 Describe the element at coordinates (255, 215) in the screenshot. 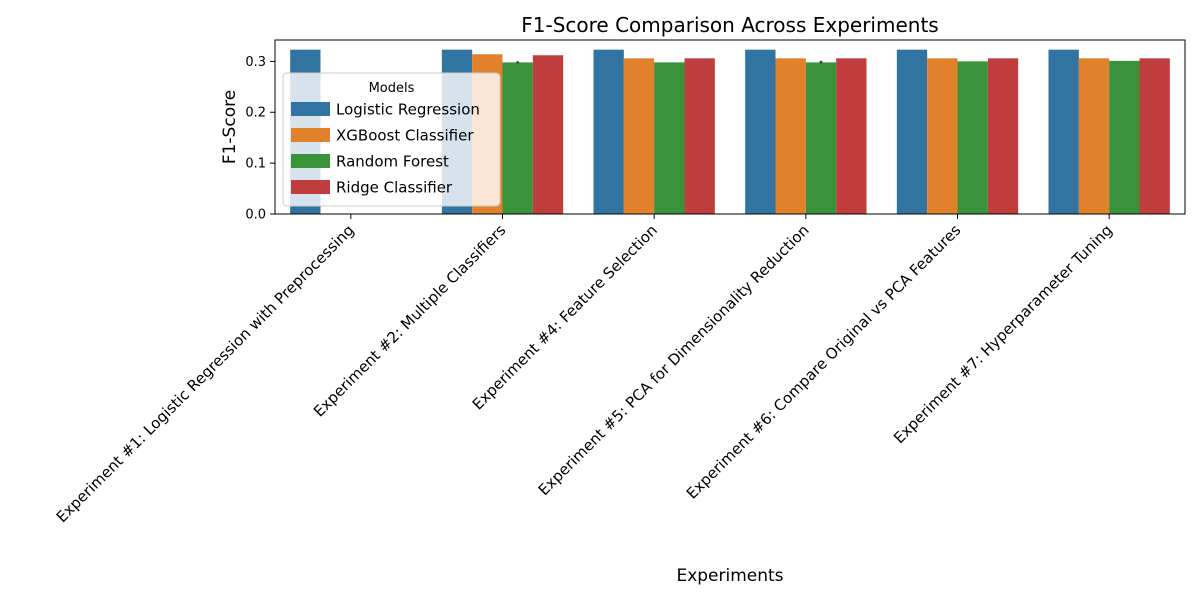

I see `y-tick-label: 0.0` at that location.